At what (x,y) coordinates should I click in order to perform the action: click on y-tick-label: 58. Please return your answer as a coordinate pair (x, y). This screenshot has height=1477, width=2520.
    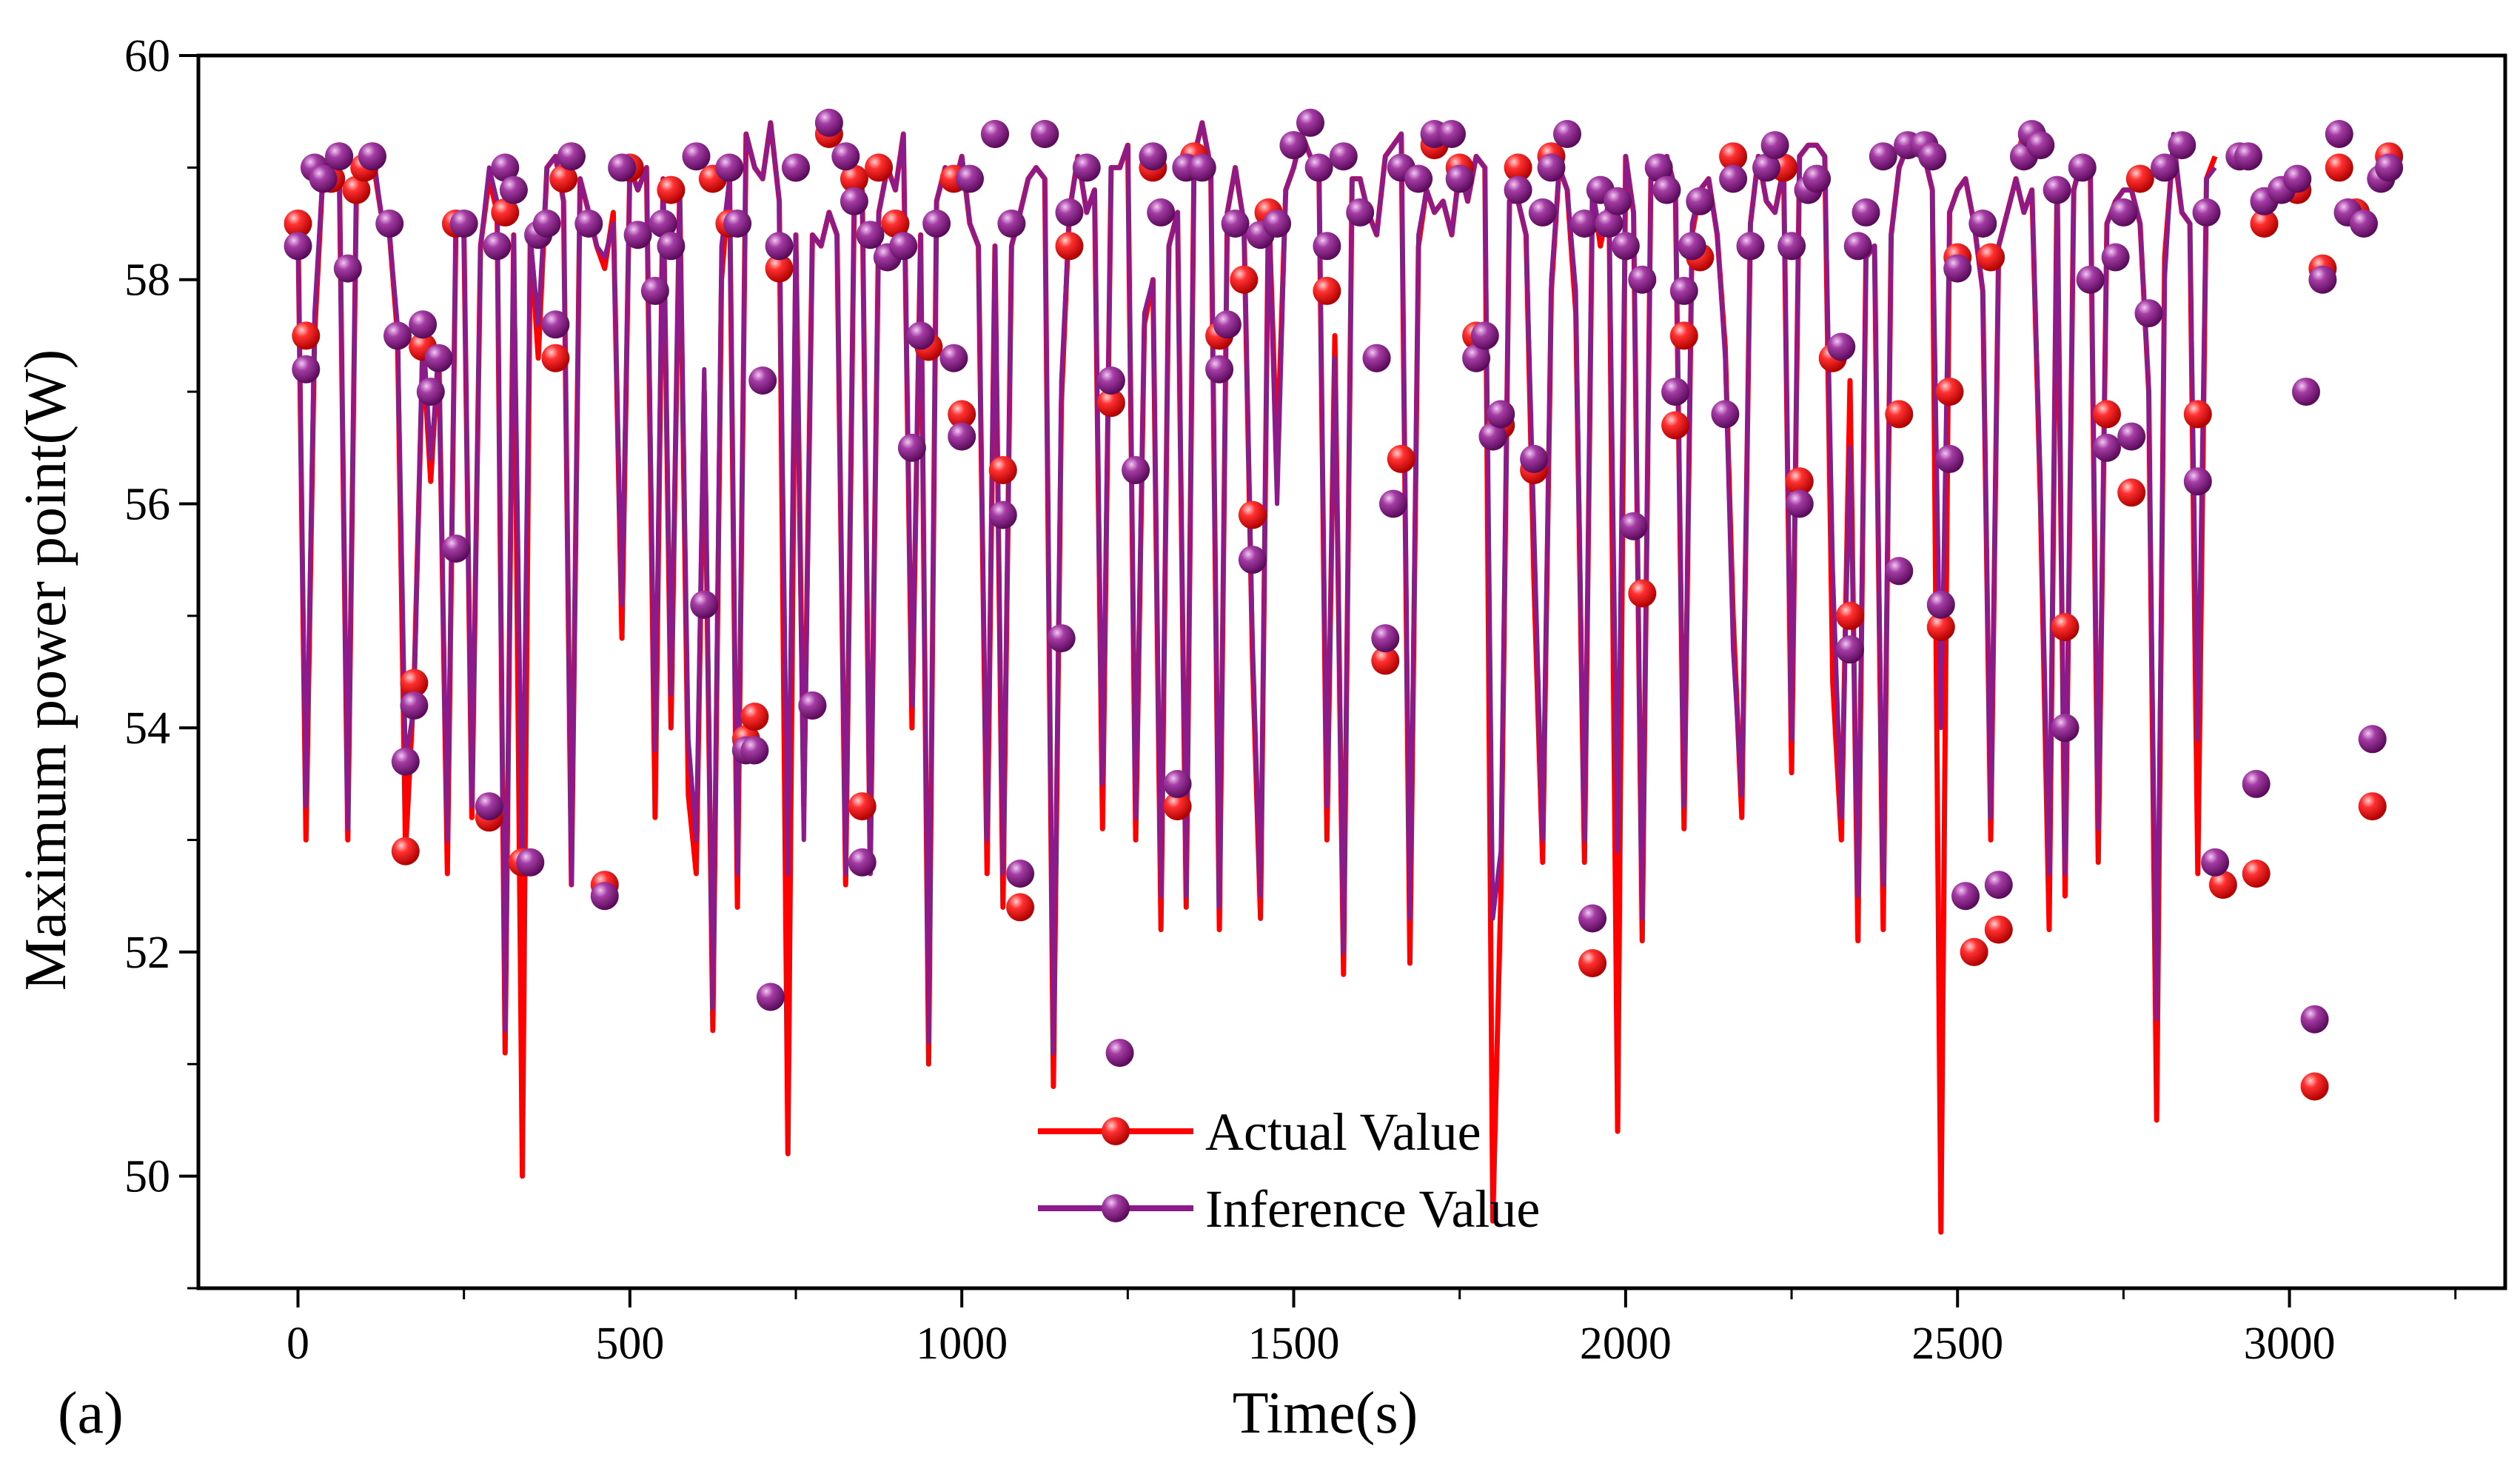
    Looking at the image, I should click on (147, 280).